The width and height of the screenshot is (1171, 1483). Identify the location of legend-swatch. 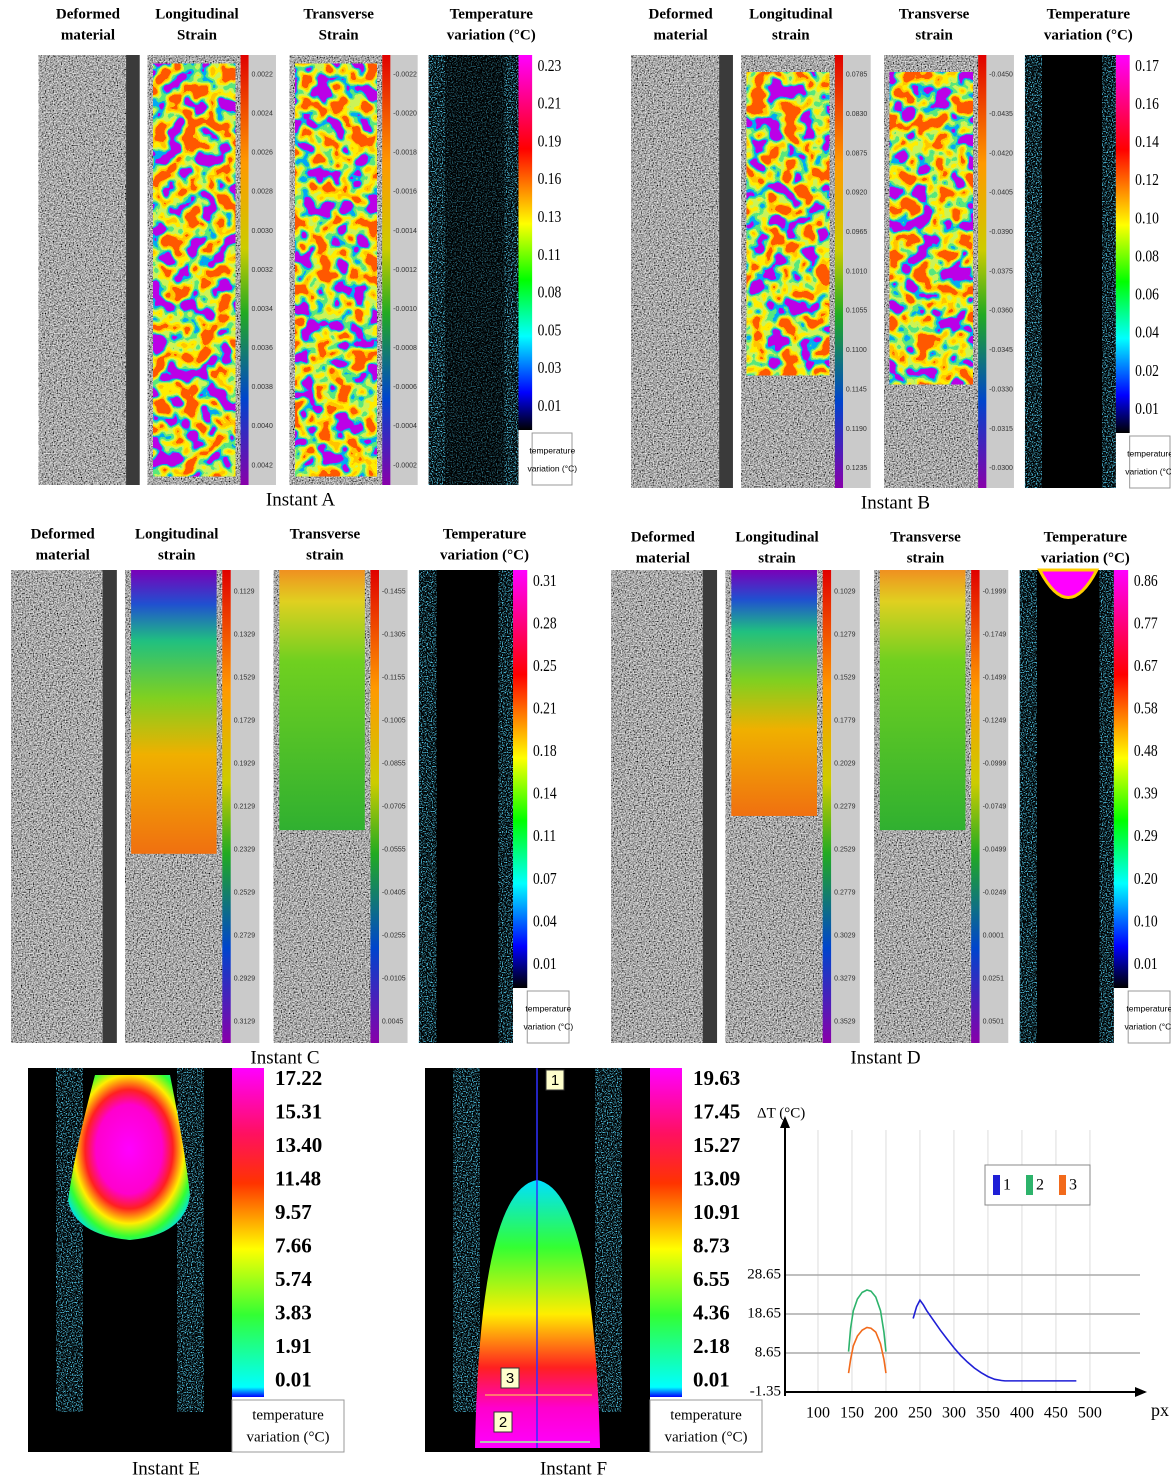
(1029, 1185).